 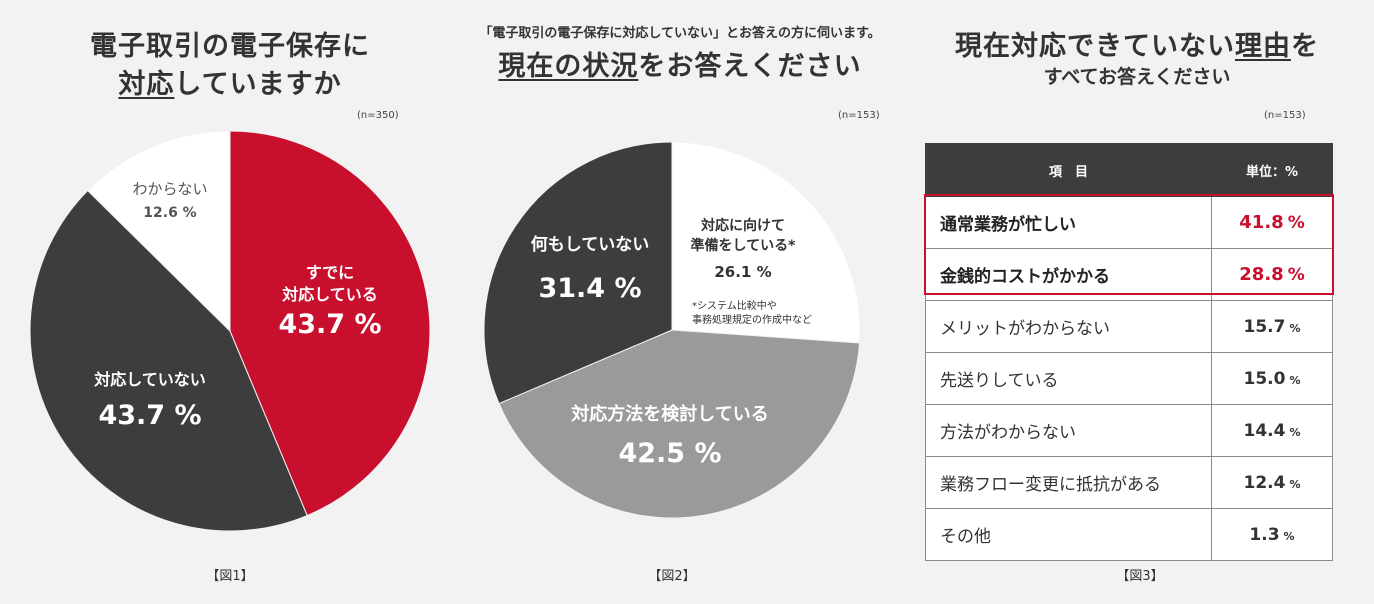 I want to click on pie2-slice-considering, so click(x=679, y=424).